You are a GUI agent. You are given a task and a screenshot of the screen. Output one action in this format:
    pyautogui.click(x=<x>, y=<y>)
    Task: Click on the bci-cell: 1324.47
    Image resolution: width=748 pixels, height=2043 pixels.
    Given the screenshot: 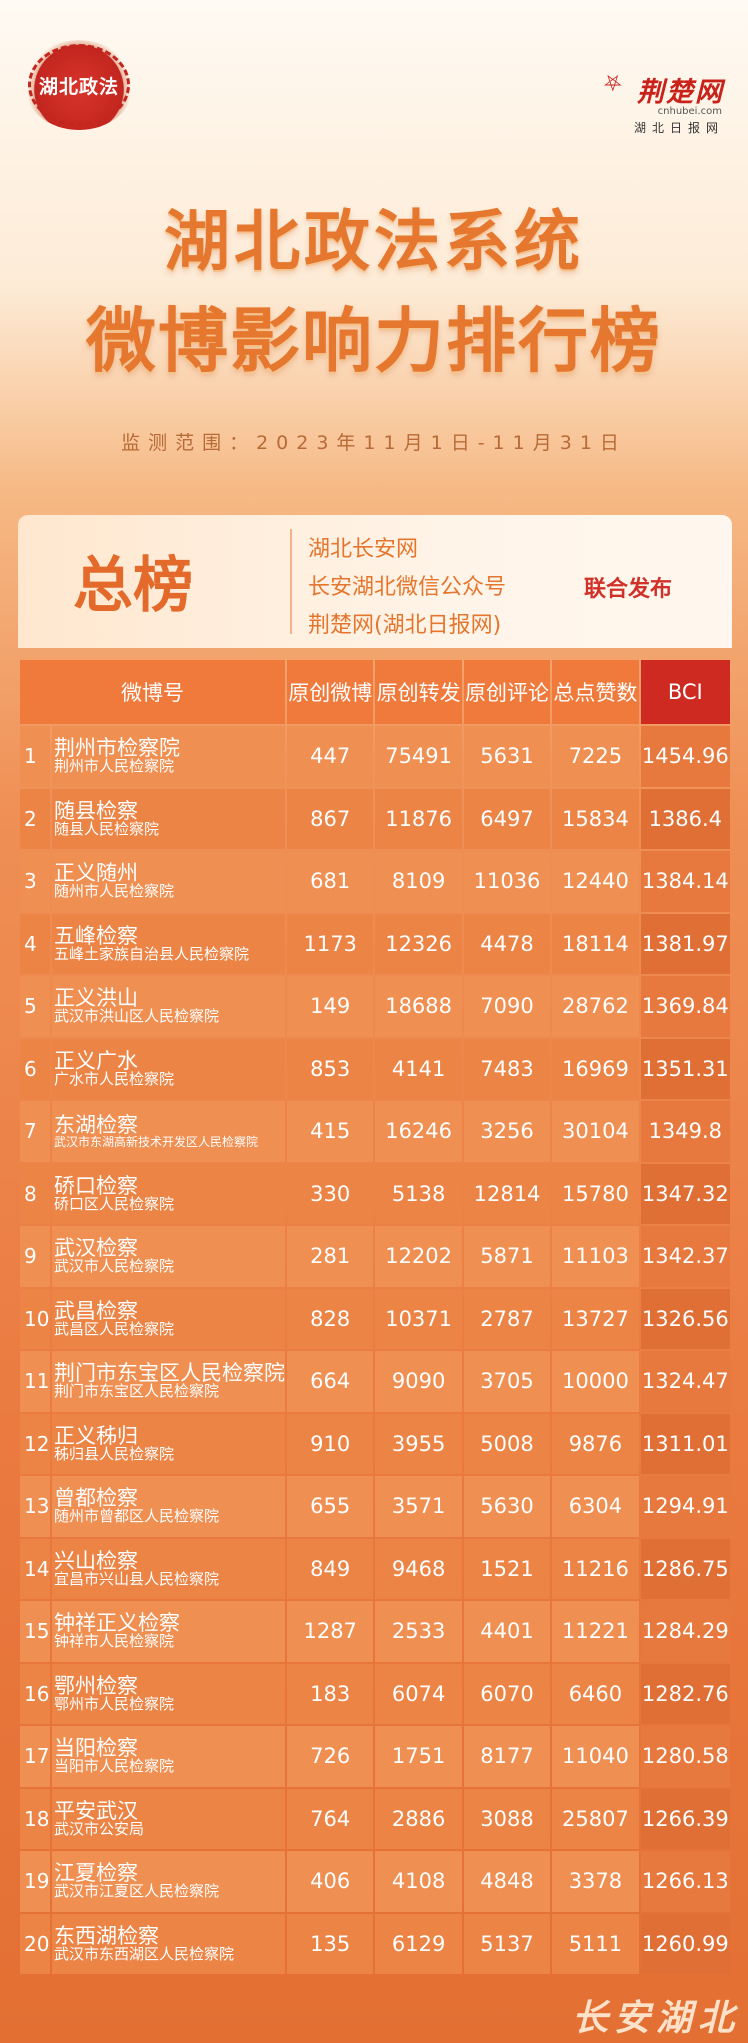 What is the action you would take?
    pyautogui.click(x=685, y=1381)
    